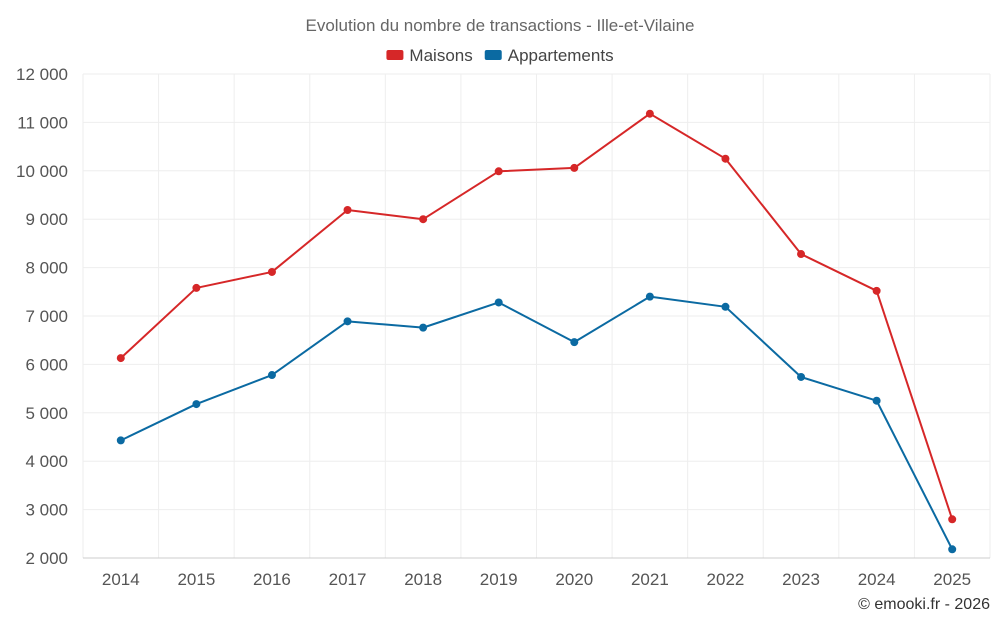 The image size is (1000, 625). Describe the element at coordinates (46, 268) in the screenshot. I see `y-tick-label: 8 000` at that location.